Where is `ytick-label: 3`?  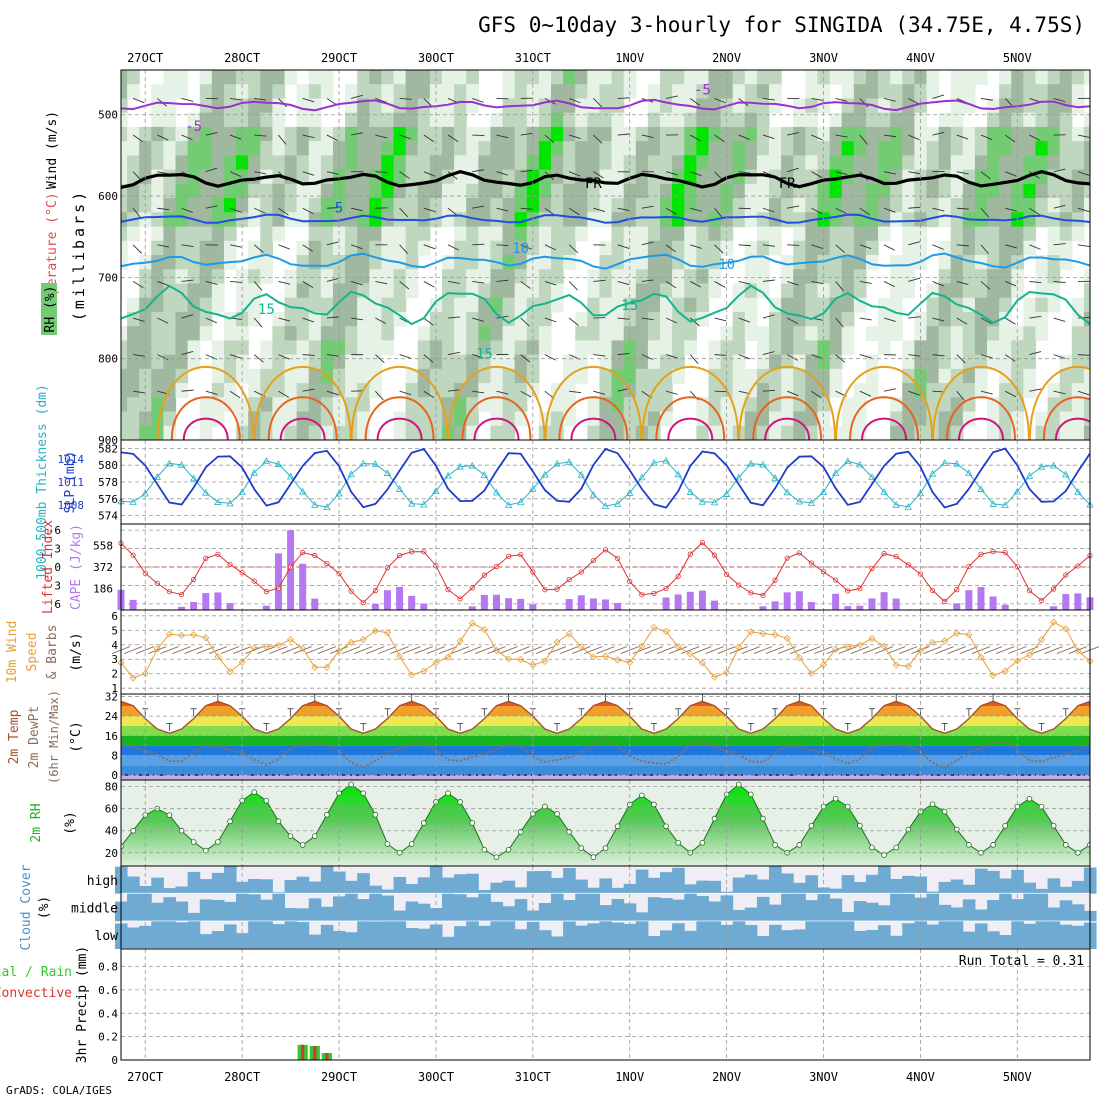 ytick-label: 3 is located at coordinates (114, 659).